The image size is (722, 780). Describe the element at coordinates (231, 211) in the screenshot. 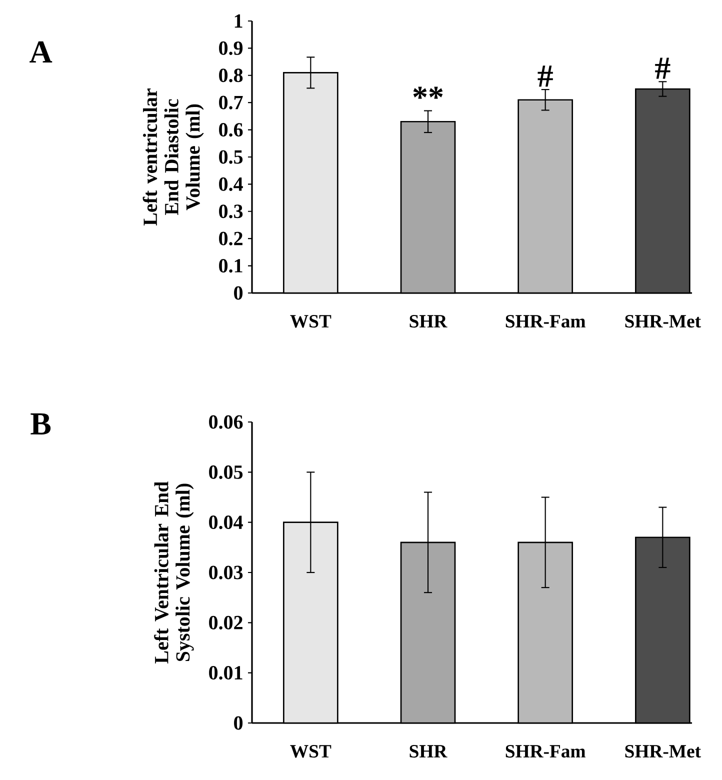

I see `y-tick-label: 0.3` at that location.